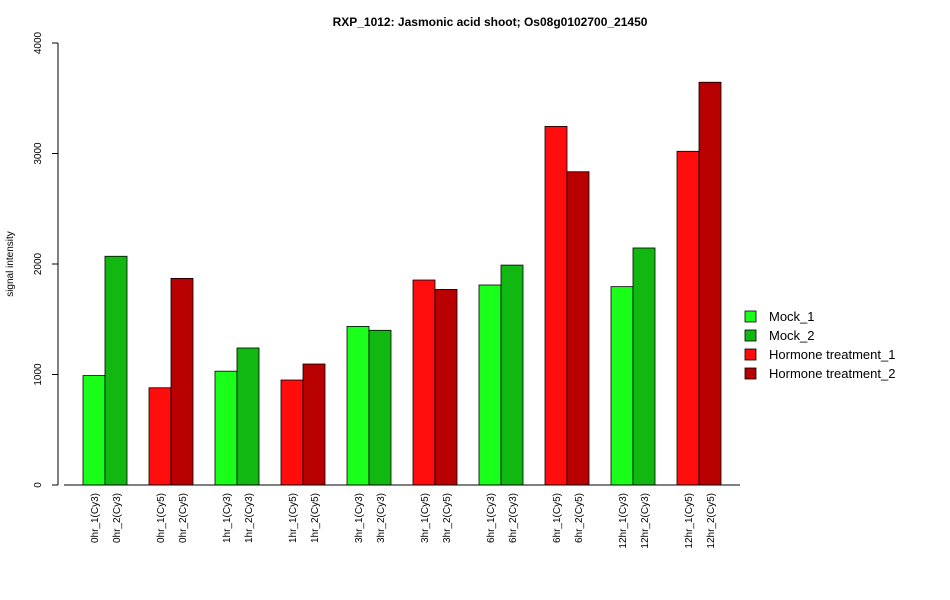 This screenshot has height=600, width=950. What do you see at coordinates (359, 518) in the screenshot?
I see `x-tick-label: 3hr_1(Cy3)` at bounding box center [359, 518].